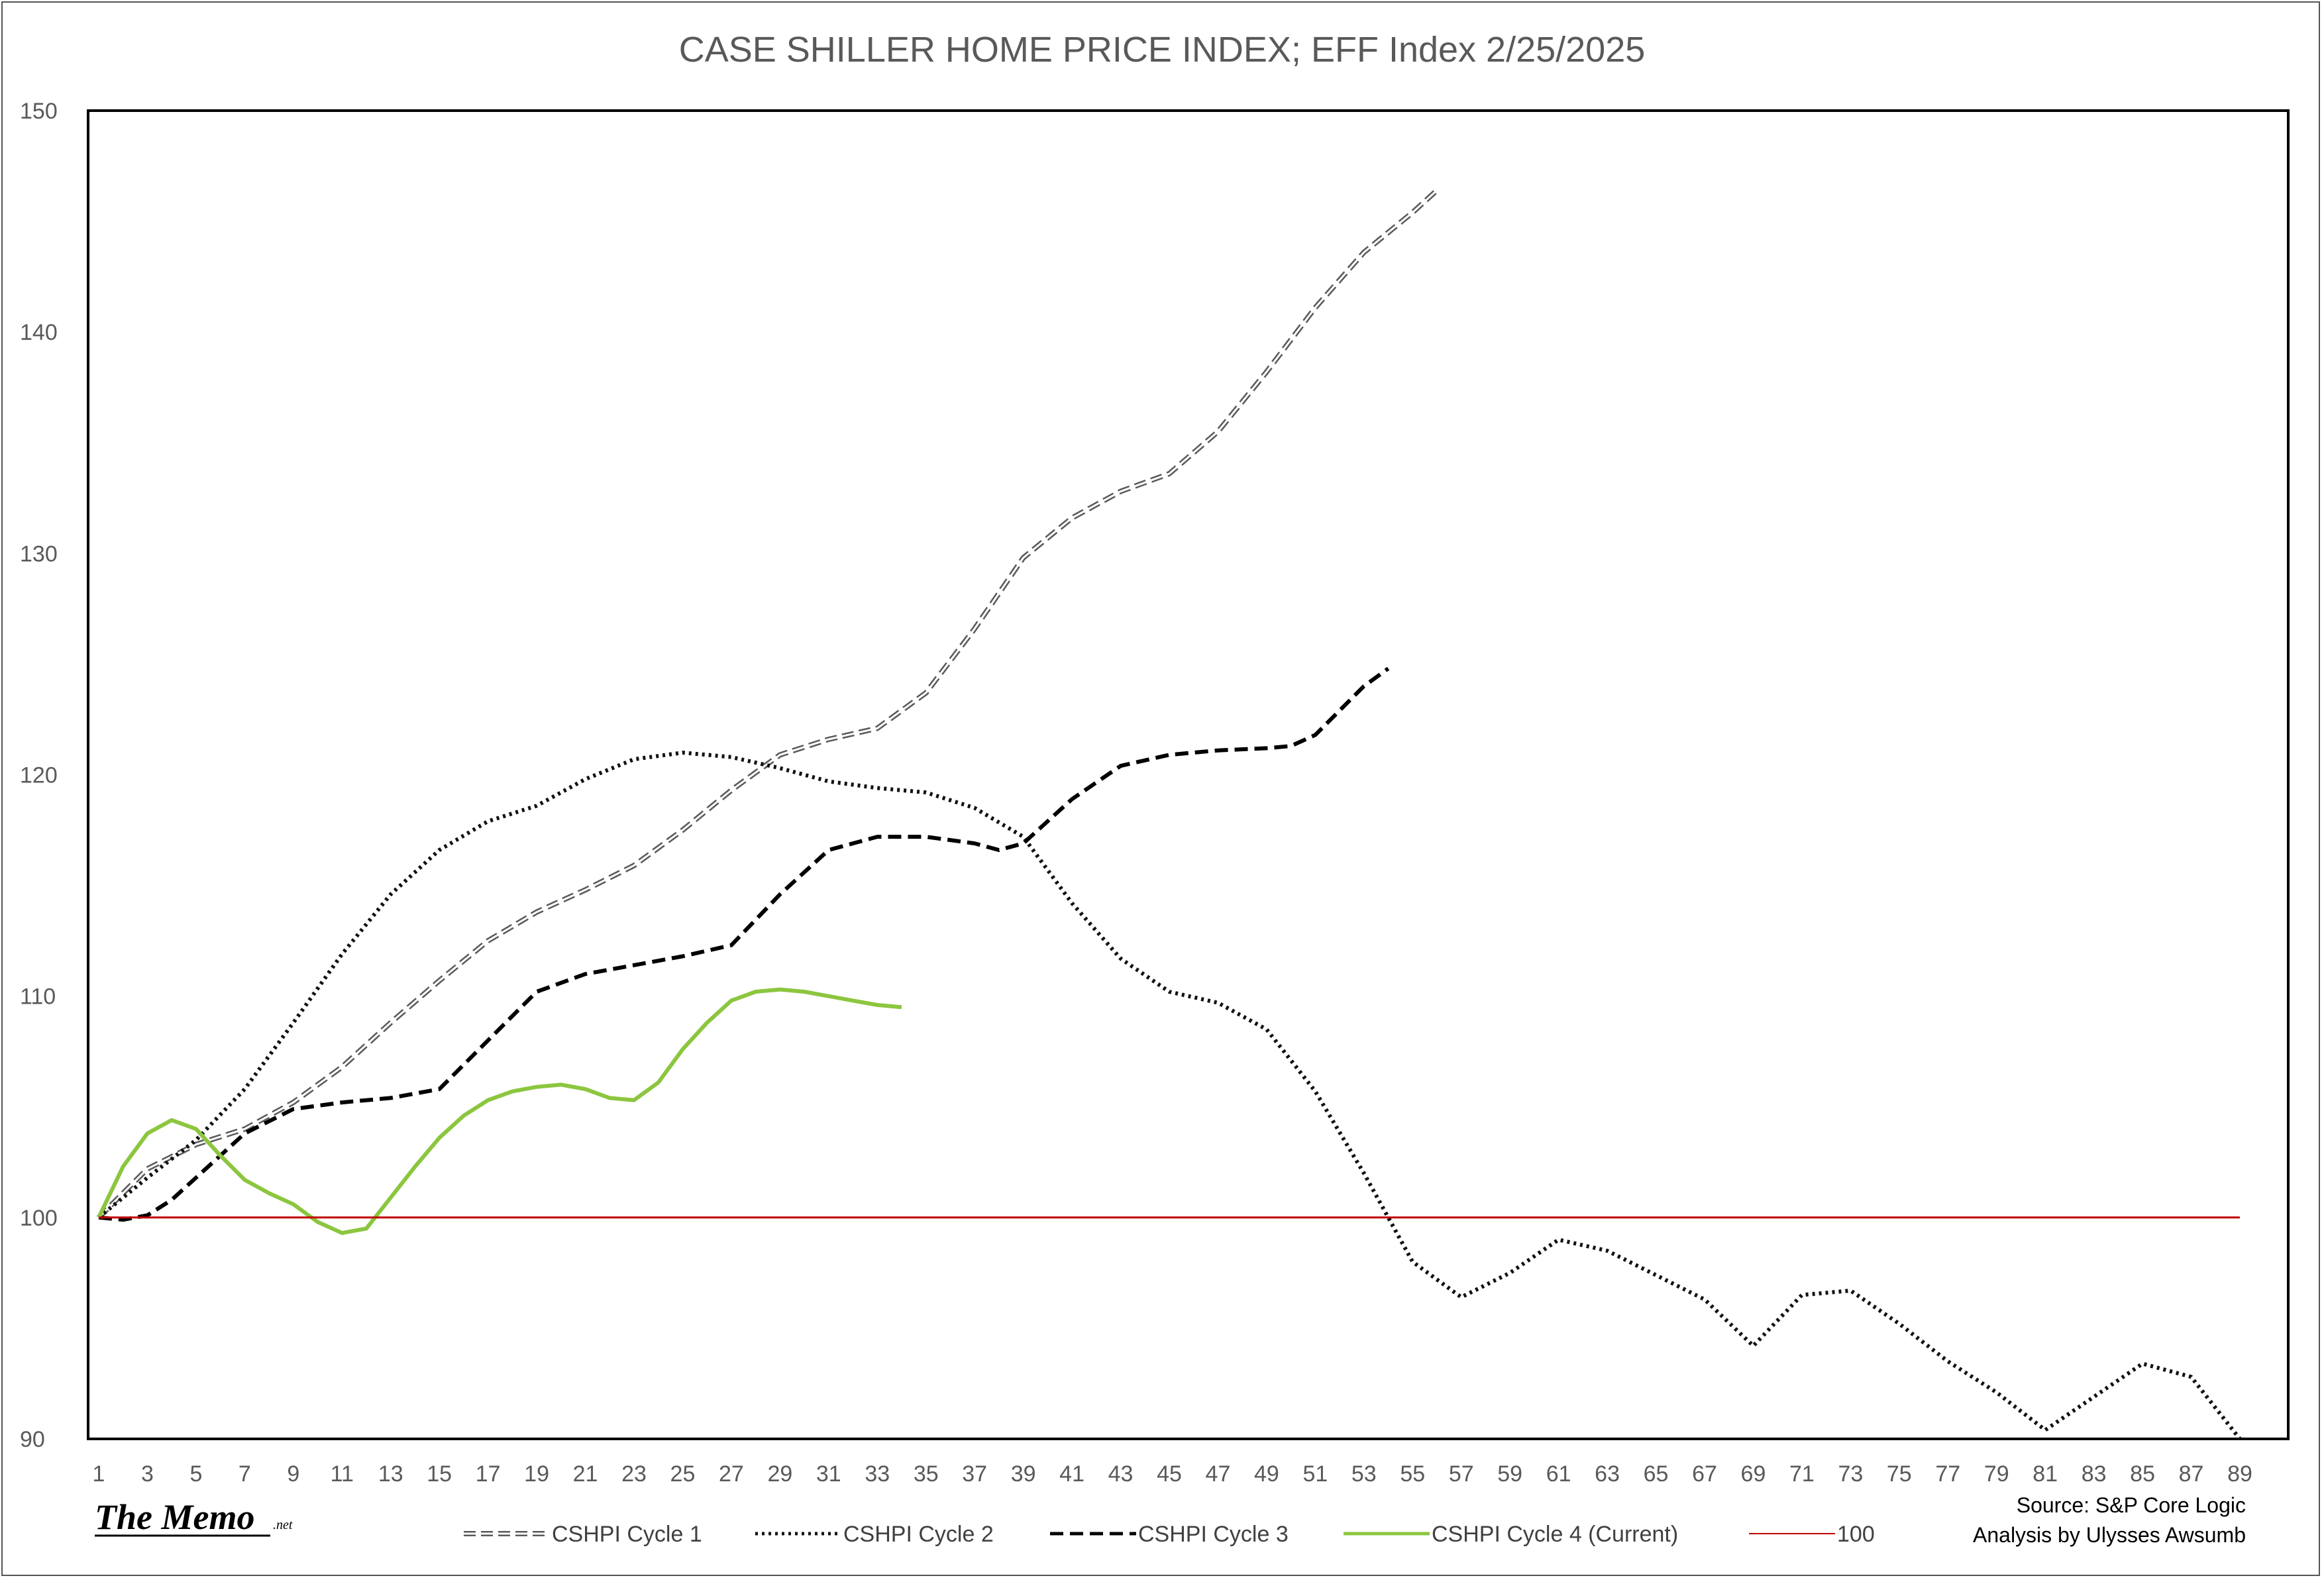 This screenshot has height=1580, width=2324. I want to click on x-tick-label: 67, so click(1705, 1474).